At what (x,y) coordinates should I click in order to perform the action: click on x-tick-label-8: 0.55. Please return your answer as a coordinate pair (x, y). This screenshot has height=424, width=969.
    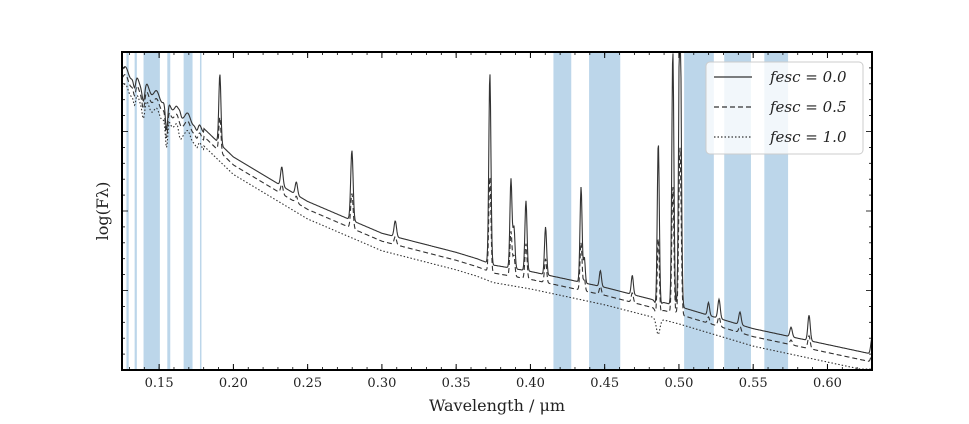
    Looking at the image, I should click on (753, 383).